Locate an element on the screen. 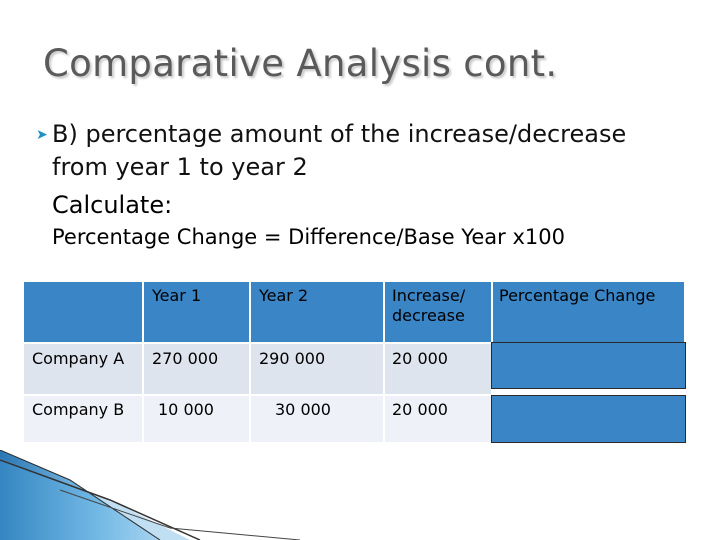 The width and height of the screenshot is (720, 540). table-row-label: Company A is located at coordinates (83, 369).